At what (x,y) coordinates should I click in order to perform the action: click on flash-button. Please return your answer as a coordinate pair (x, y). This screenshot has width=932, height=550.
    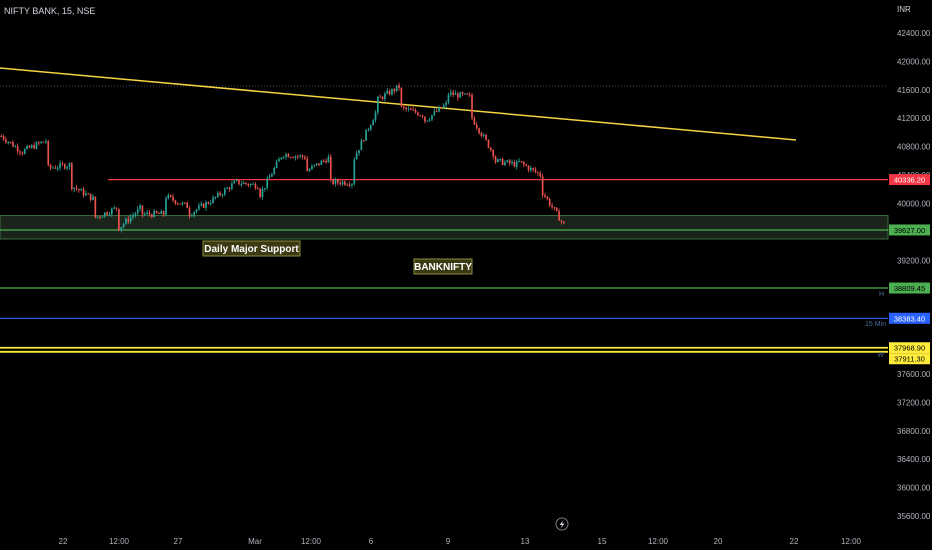
    Looking at the image, I should click on (562, 524).